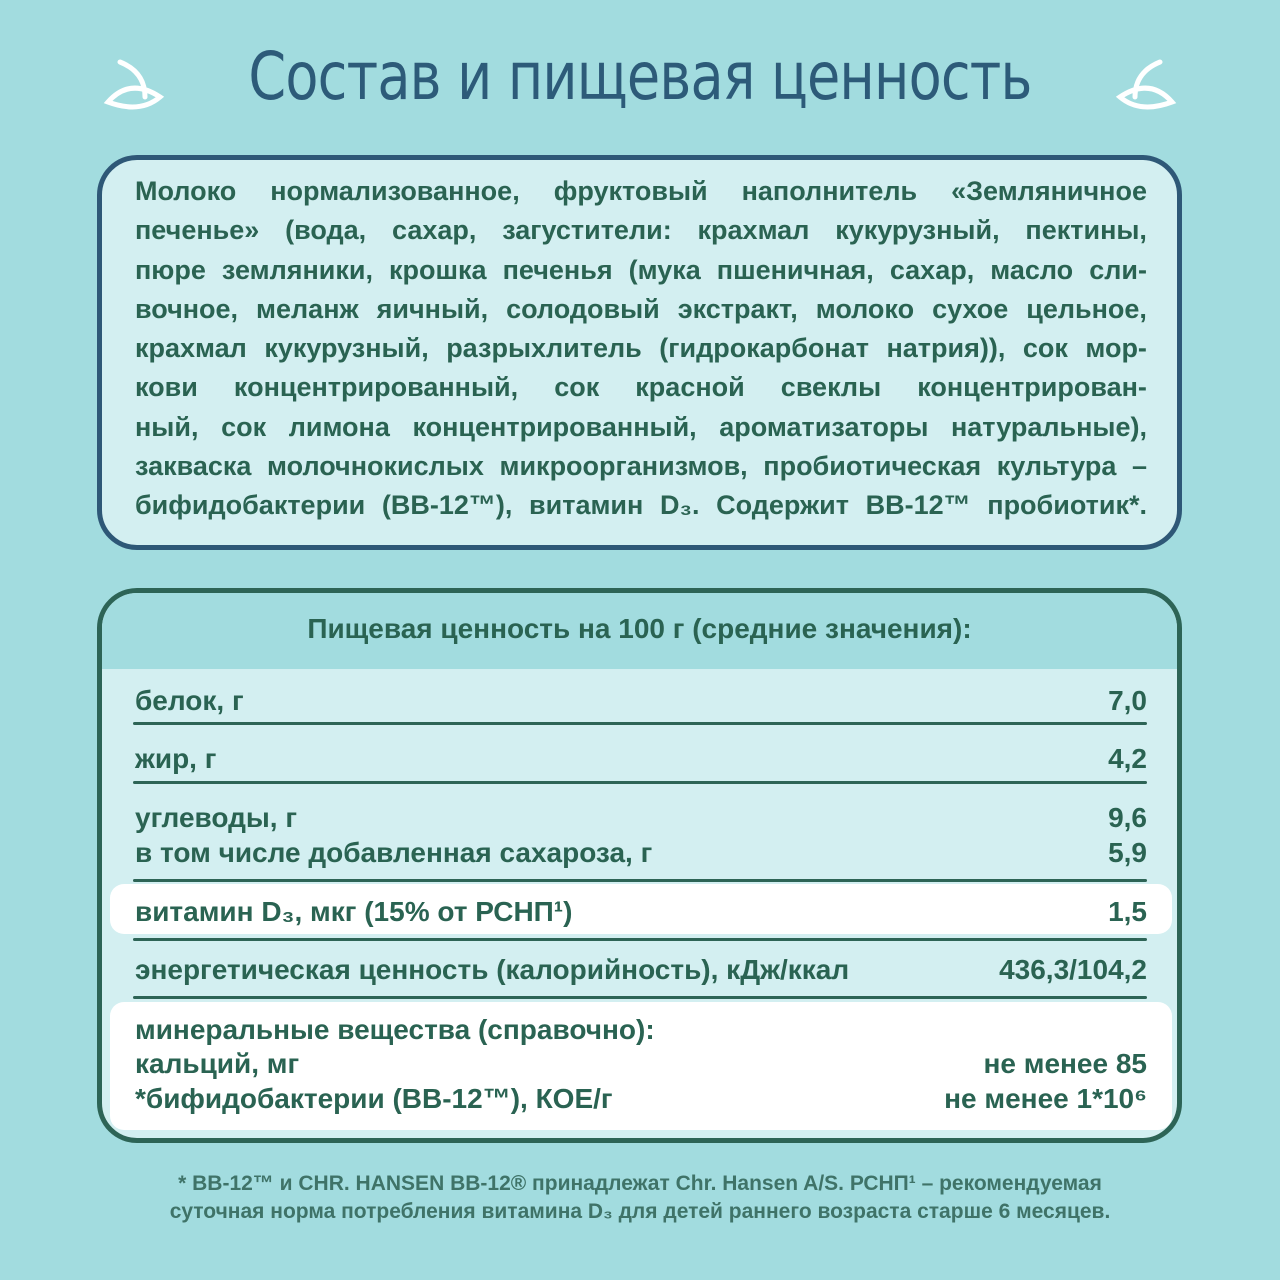 The image size is (1280, 1280). I want to click on row-label: минеральные вещества (справочно):, so click(395, 1029).